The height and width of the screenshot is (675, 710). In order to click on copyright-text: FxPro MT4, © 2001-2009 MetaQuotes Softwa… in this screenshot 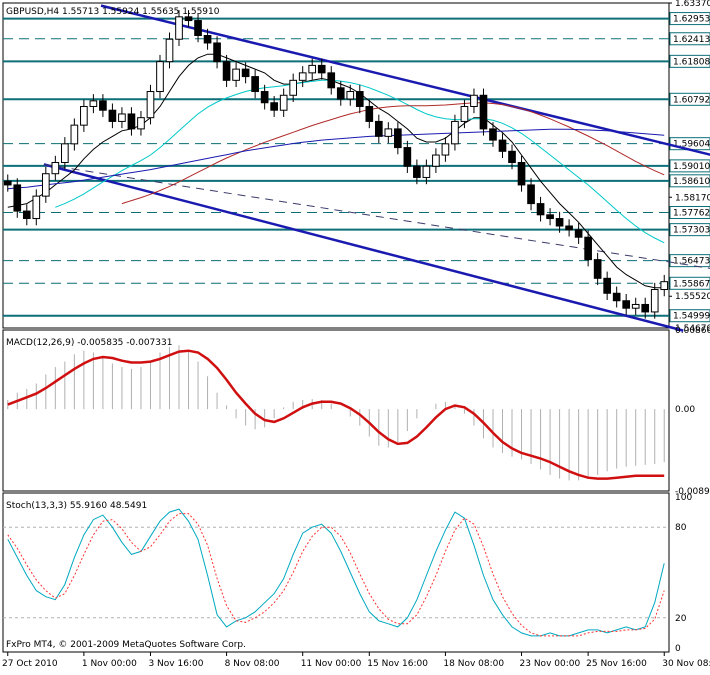, I will do `click(126, 645)`.